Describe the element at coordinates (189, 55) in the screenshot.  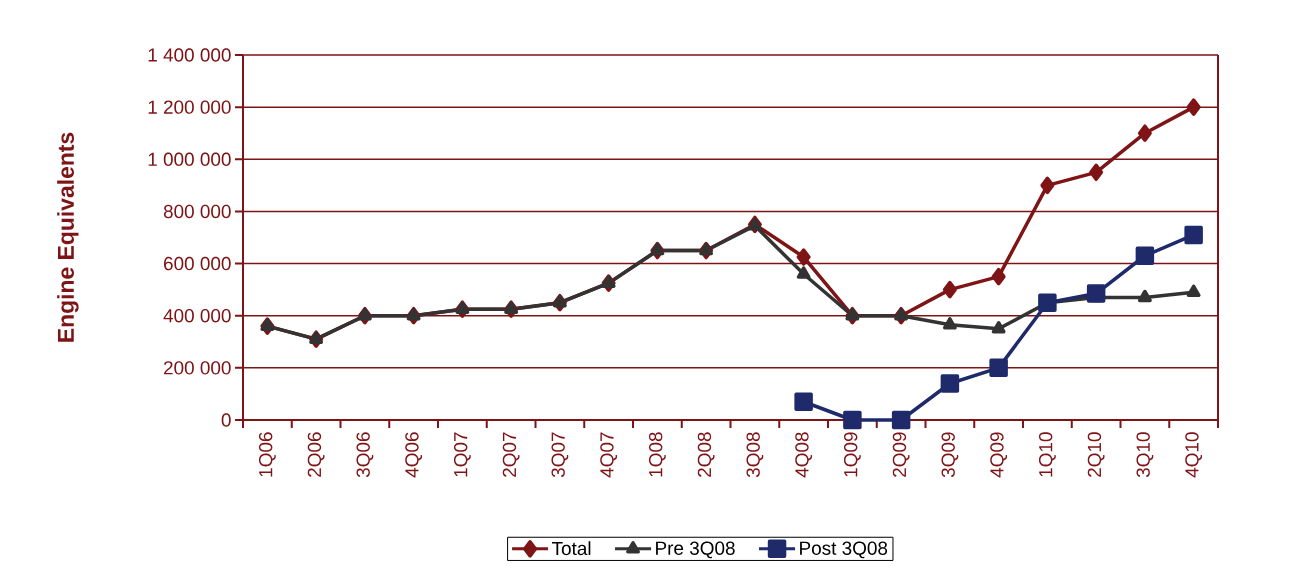
I see `y-tick-label: 1 400 000` at that location.